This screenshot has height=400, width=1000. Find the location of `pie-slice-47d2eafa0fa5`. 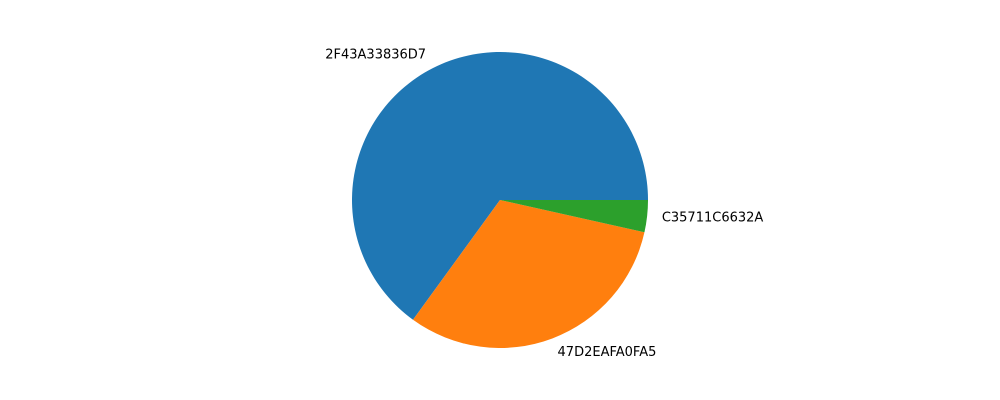

pie-slice-47d2eafa0fa5 is located at coordinates (529, 274).